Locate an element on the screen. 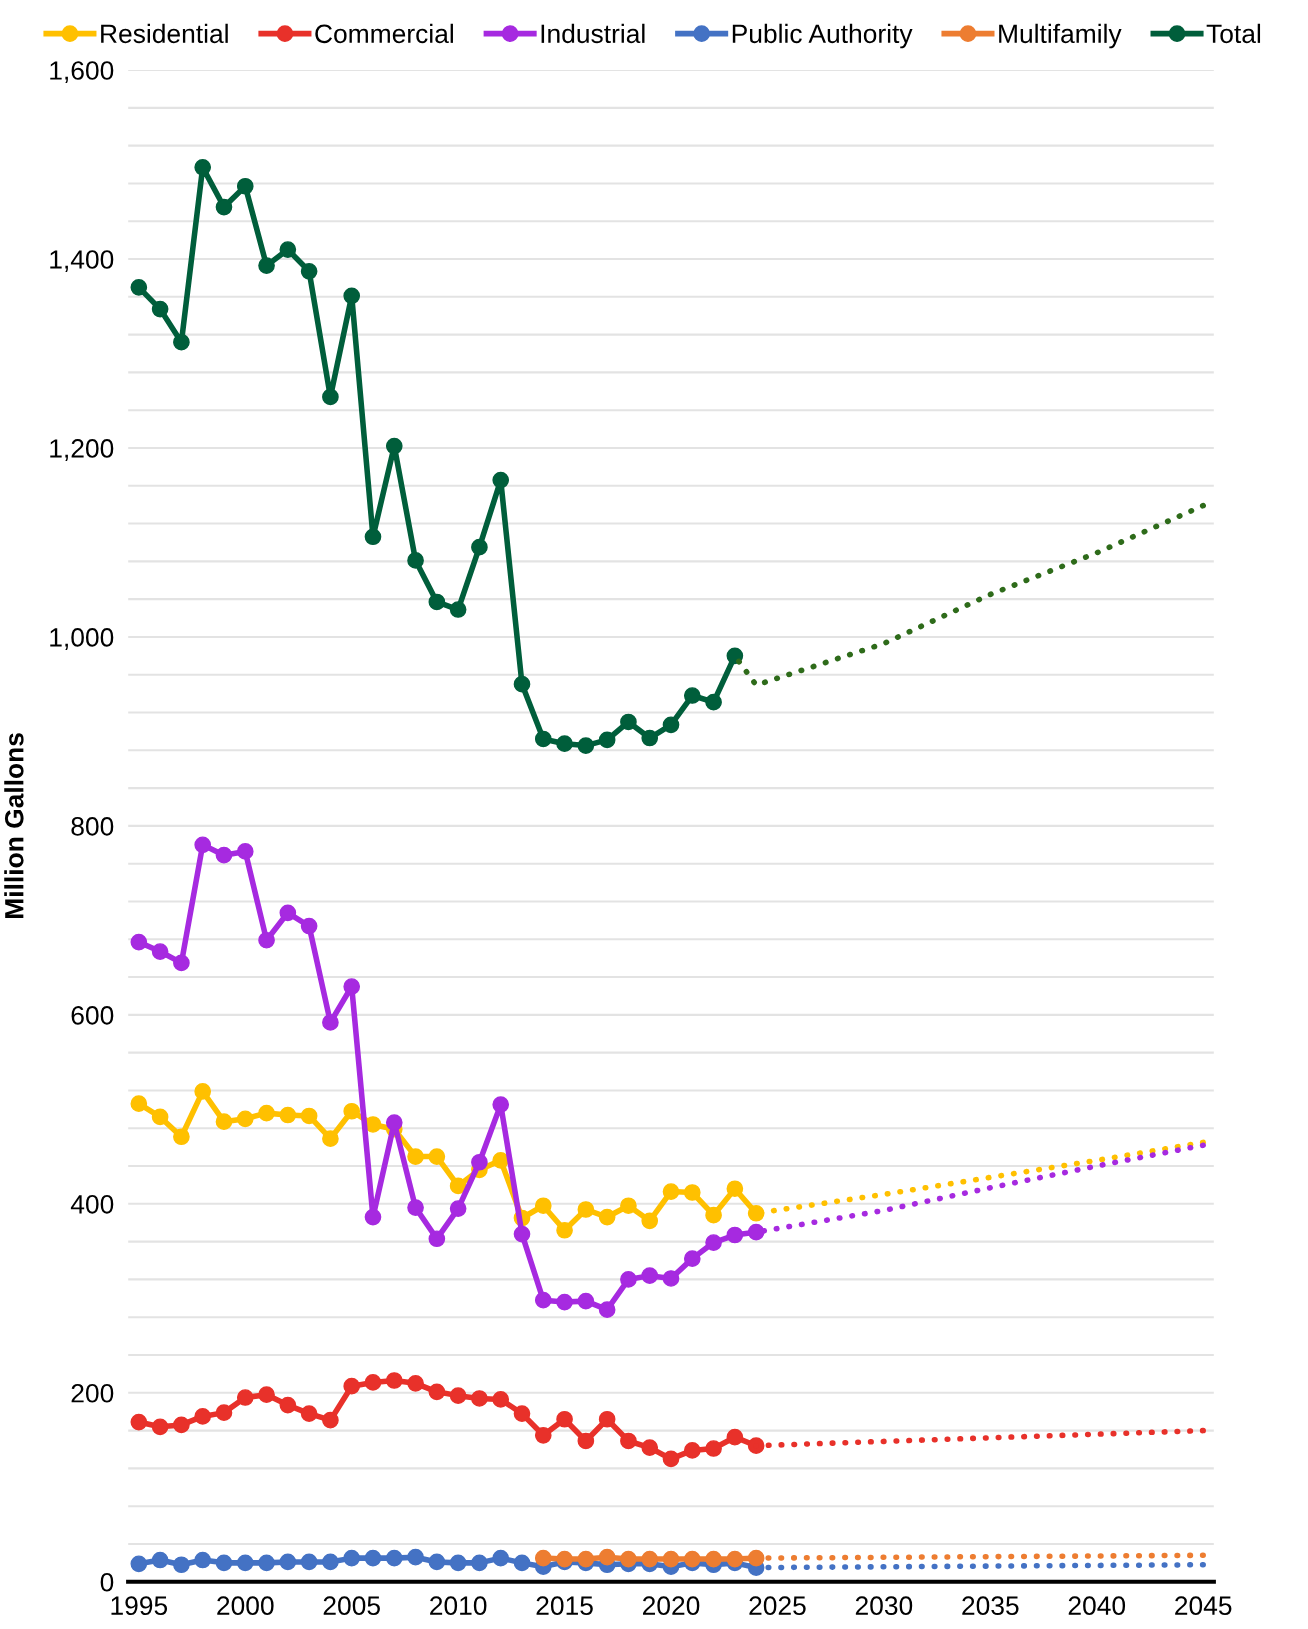 Image resolution: width=1308 pixels, height=1629 pixels. legend-label: Public Authority is located at coordinates (822, 36).